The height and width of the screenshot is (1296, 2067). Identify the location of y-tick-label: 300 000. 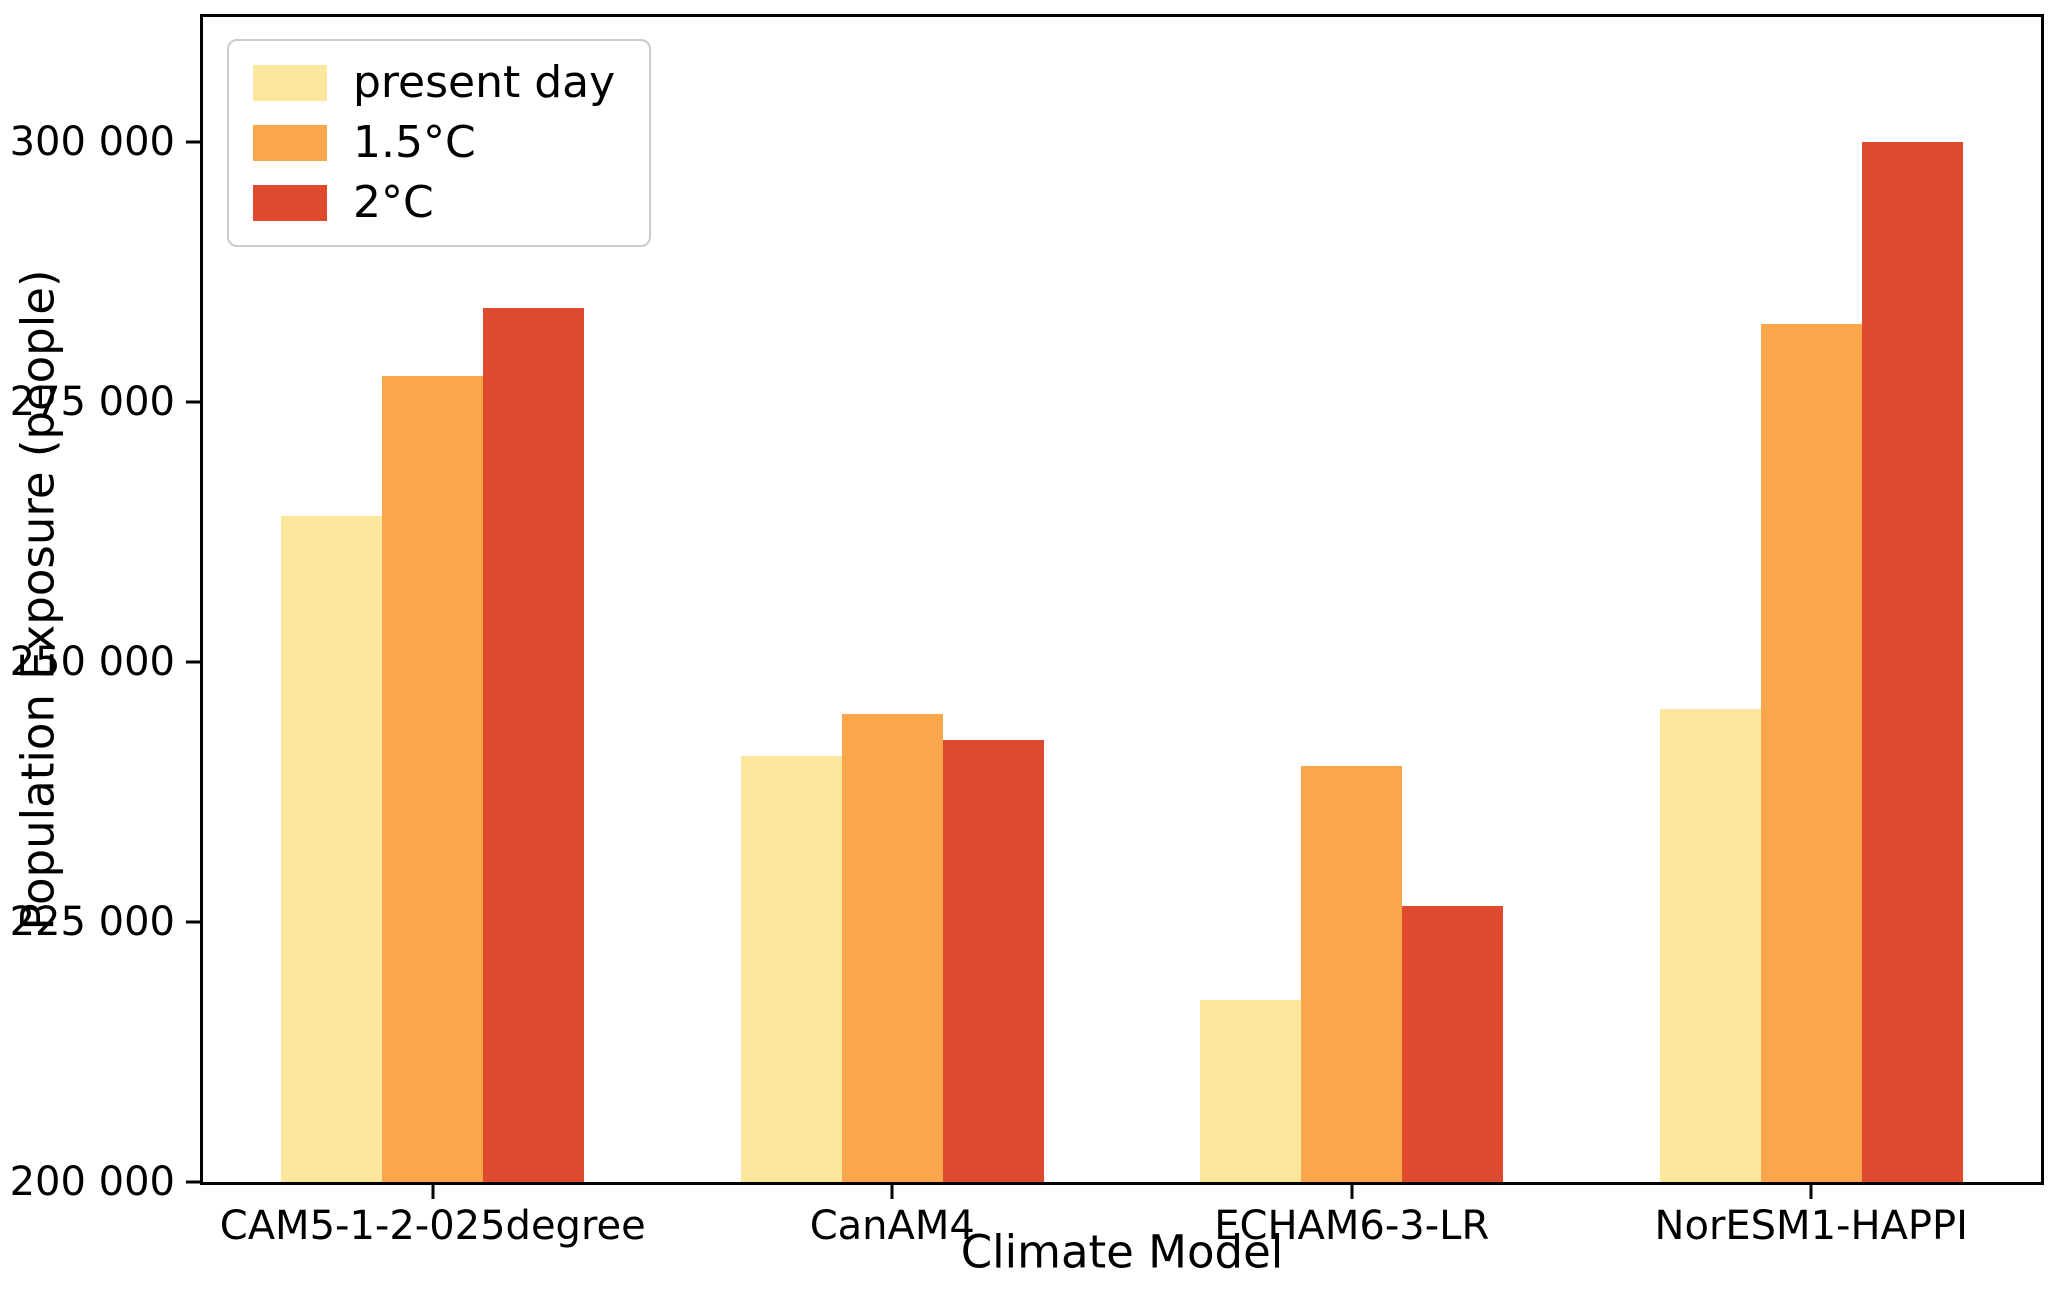
(92, 141).